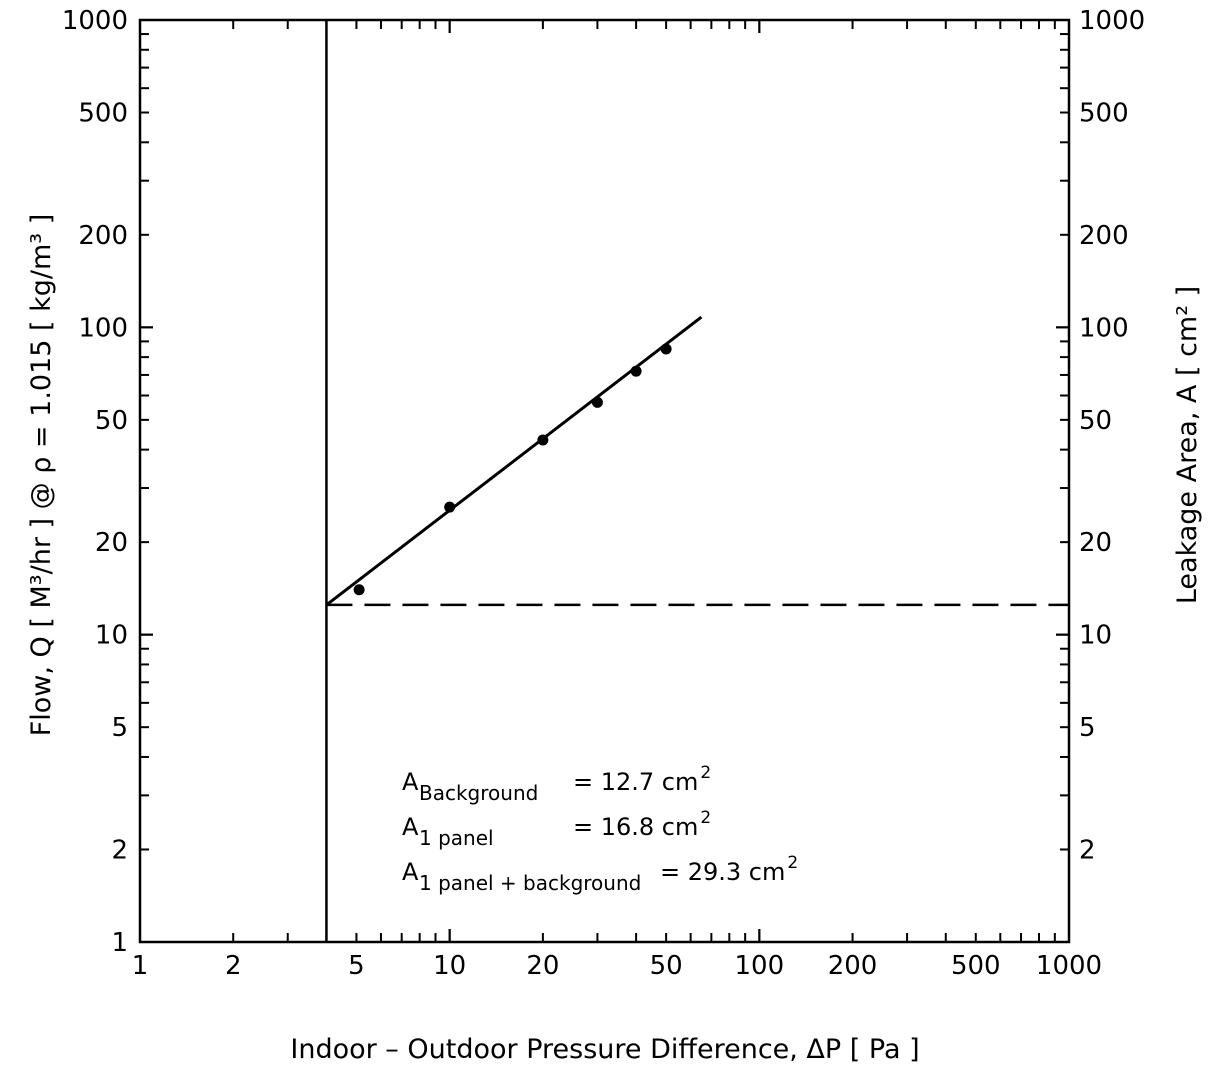 The height and width of the screenshot is (1085, 1209). I want to click on y-tick-label-right: 50, so click(1095, 421).